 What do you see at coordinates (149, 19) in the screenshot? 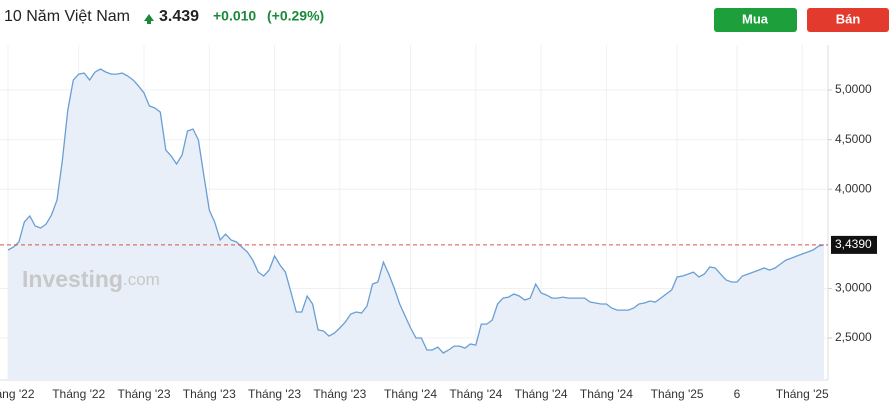
I see `up-arrow` at bounding box center [149, 19].